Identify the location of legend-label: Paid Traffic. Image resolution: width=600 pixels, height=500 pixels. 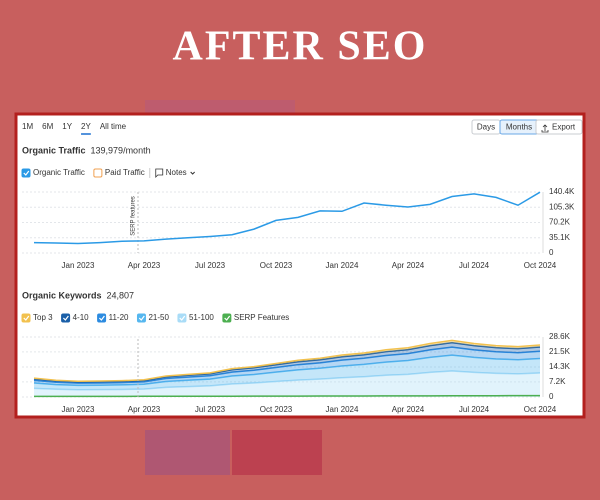
(125, 172).